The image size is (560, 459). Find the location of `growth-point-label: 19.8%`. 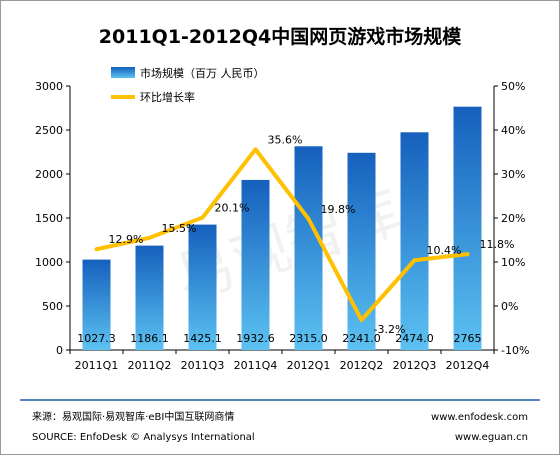

growth-point-label: 19.8% is located at coordinates (338, 209).